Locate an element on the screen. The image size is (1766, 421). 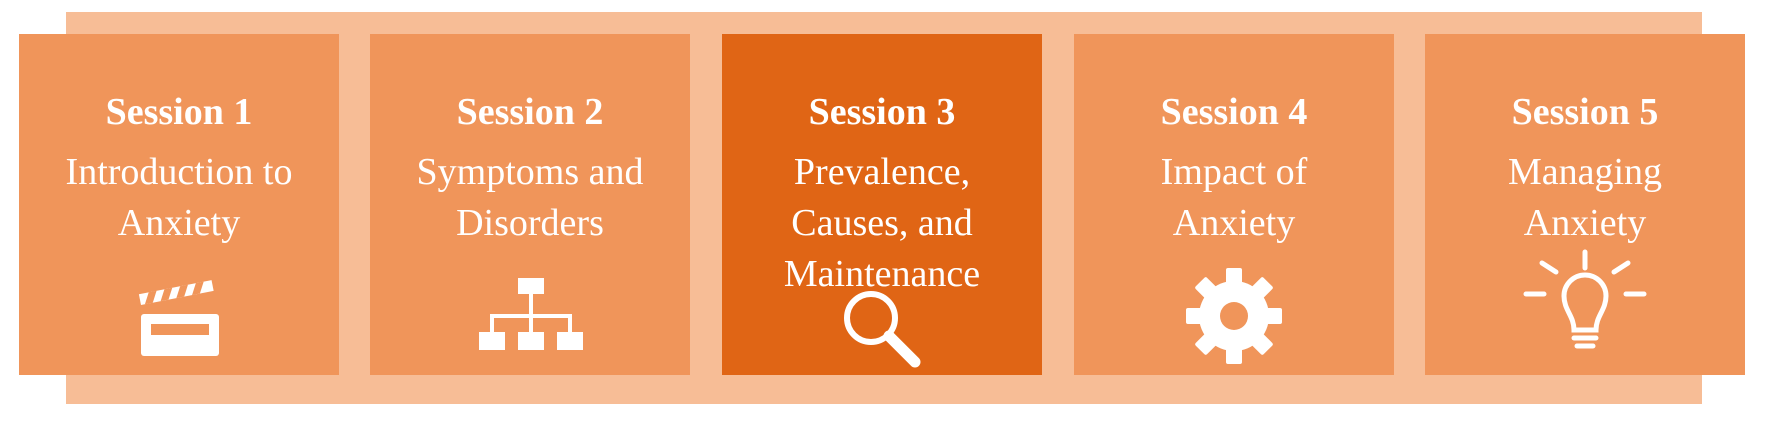
lightbulb-icon is located at coordinates (1585, 299).